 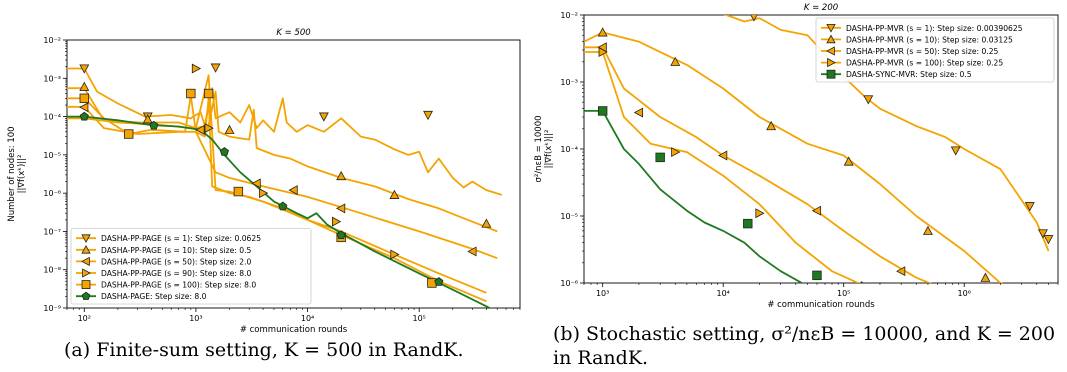 What do you see at coordinates (569, 82) in the screenshot?
I see `y-tick-label-1-3: 10⁻³` at bounding box center [569, 82].